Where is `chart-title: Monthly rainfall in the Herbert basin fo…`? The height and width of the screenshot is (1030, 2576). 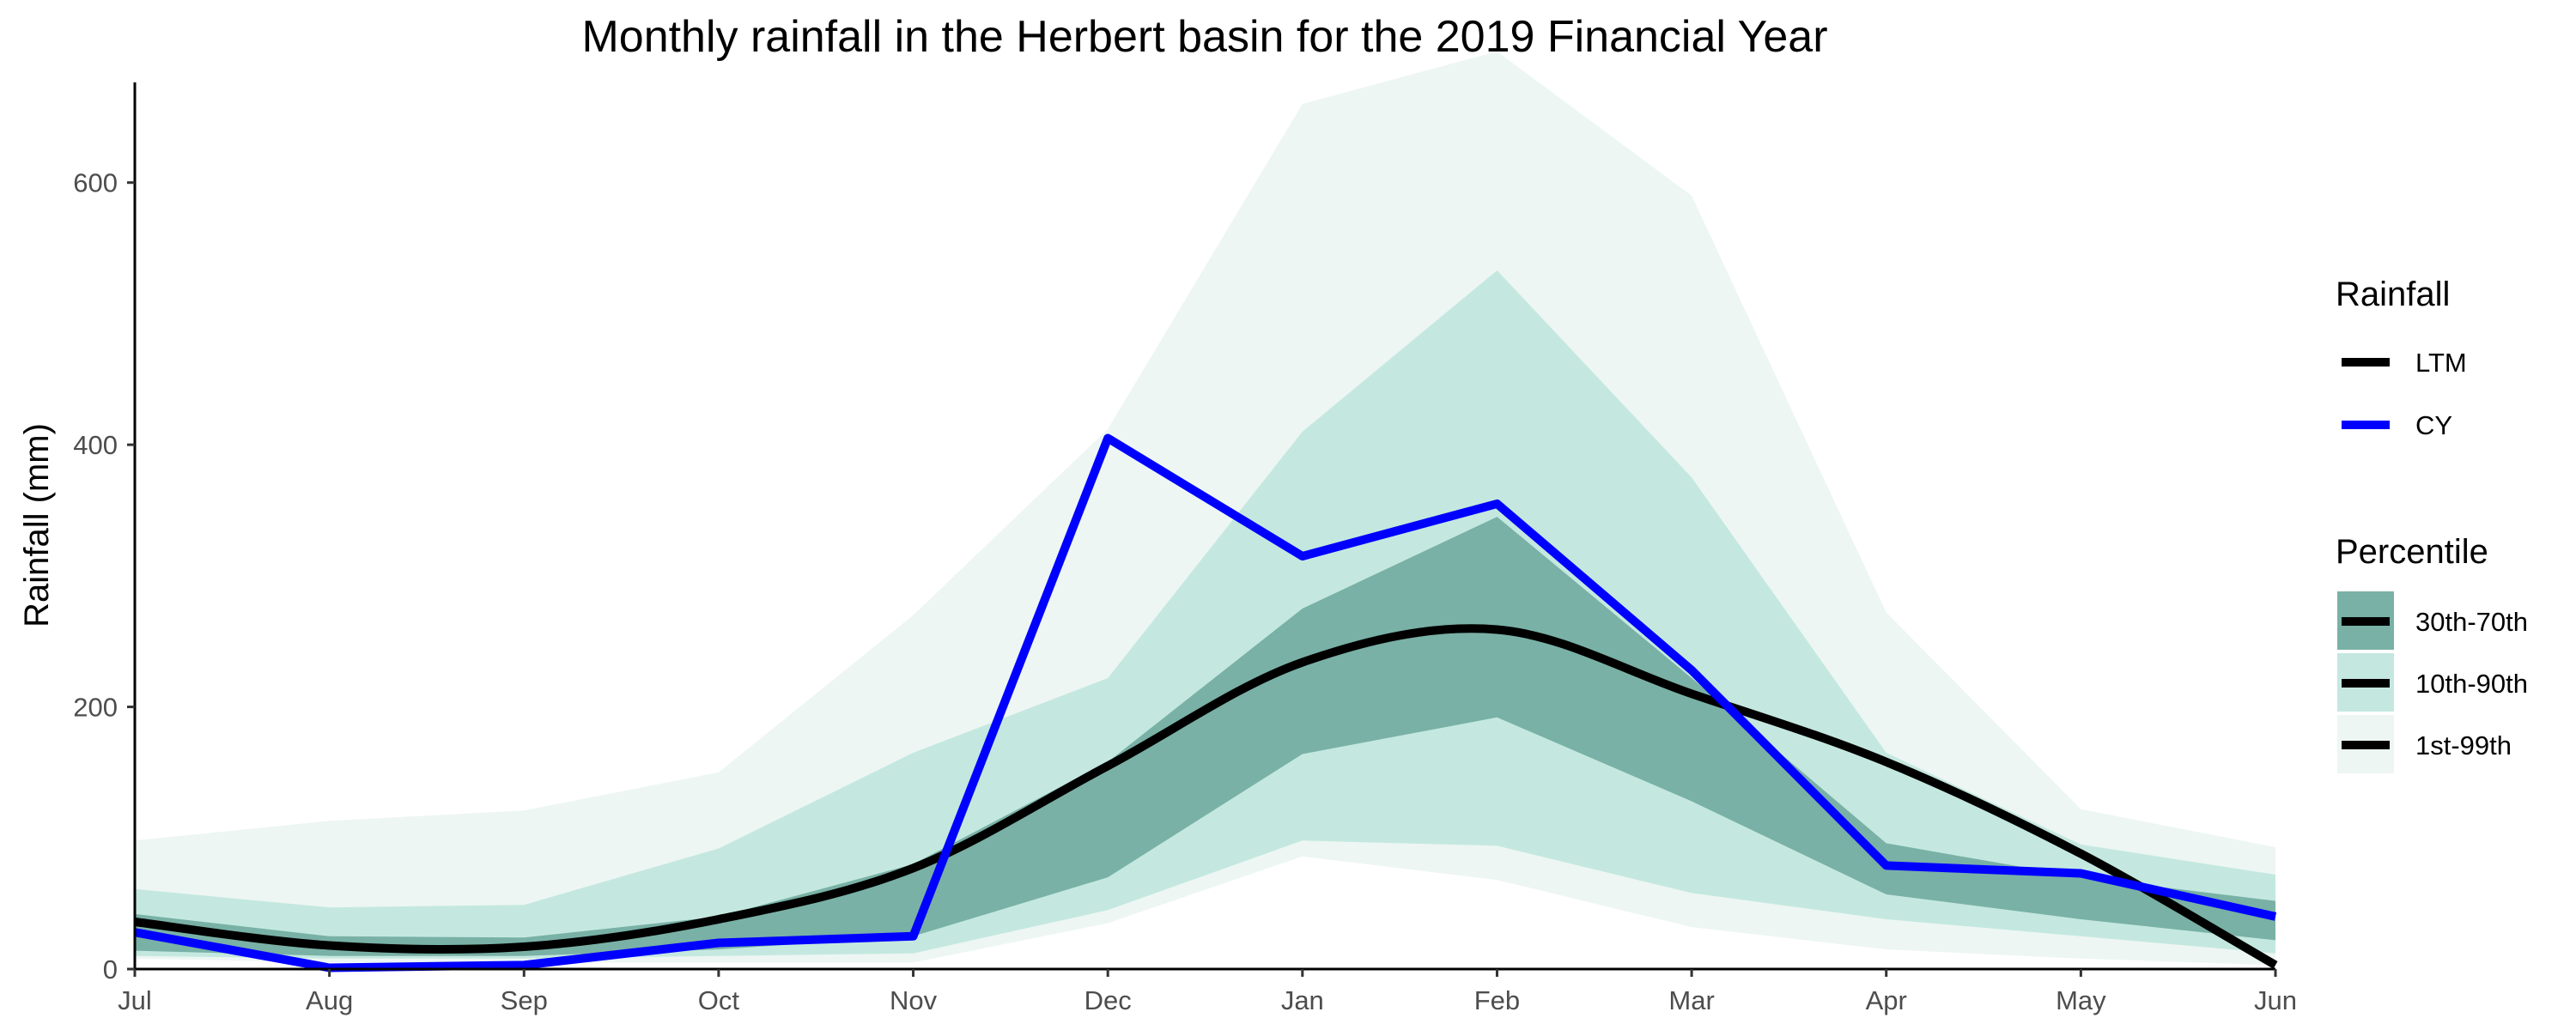 chart-title: Monthly rainfall in the Herbert basin fo… is located at coordinates (1204, 37).